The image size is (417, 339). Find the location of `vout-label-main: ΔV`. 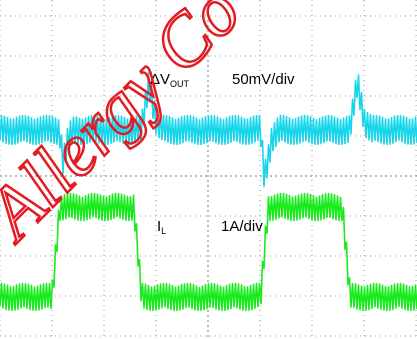

vout-label-main: ΔV is located at coordinates (160, 79).